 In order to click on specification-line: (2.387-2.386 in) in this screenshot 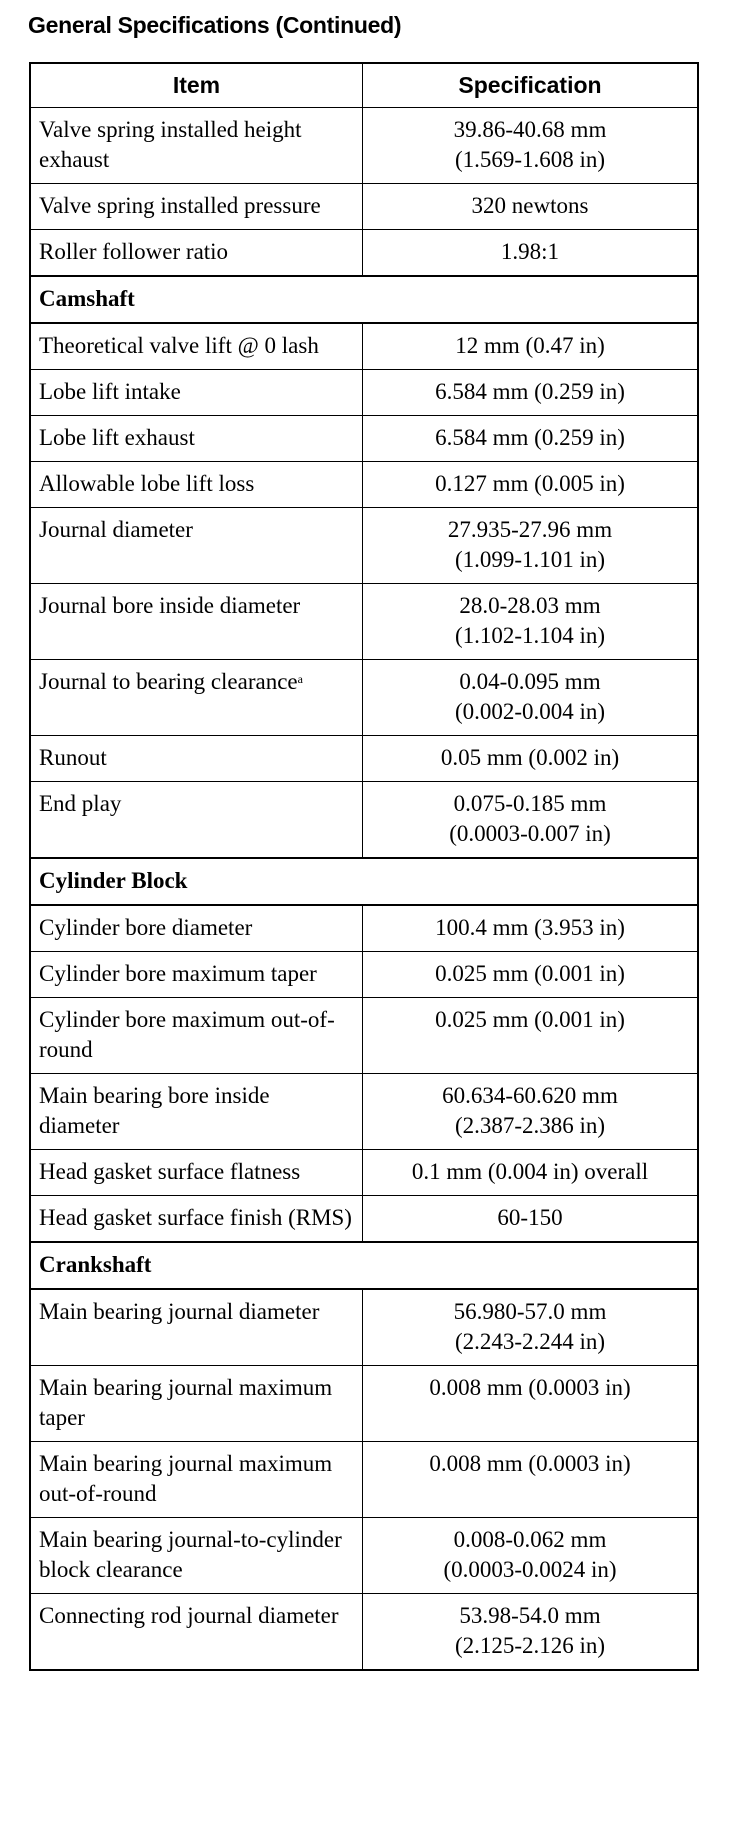, I will do `click(530, 1125)`.